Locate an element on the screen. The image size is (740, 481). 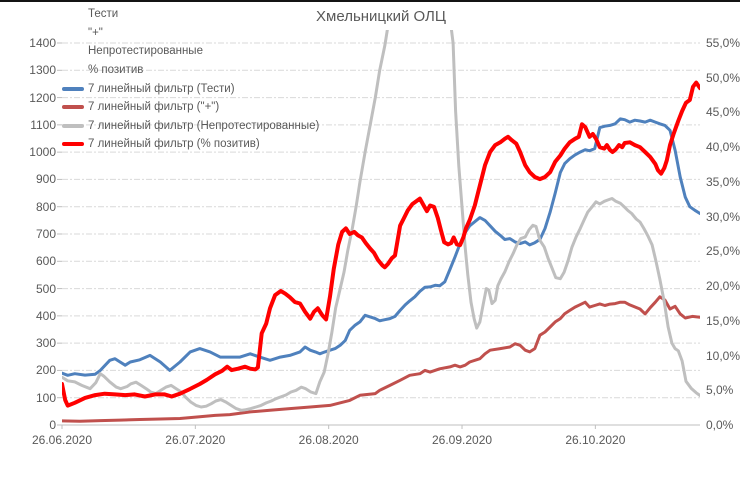
x-axis-tick-label: 26.08.2020 is located at coordinates (328, 440).